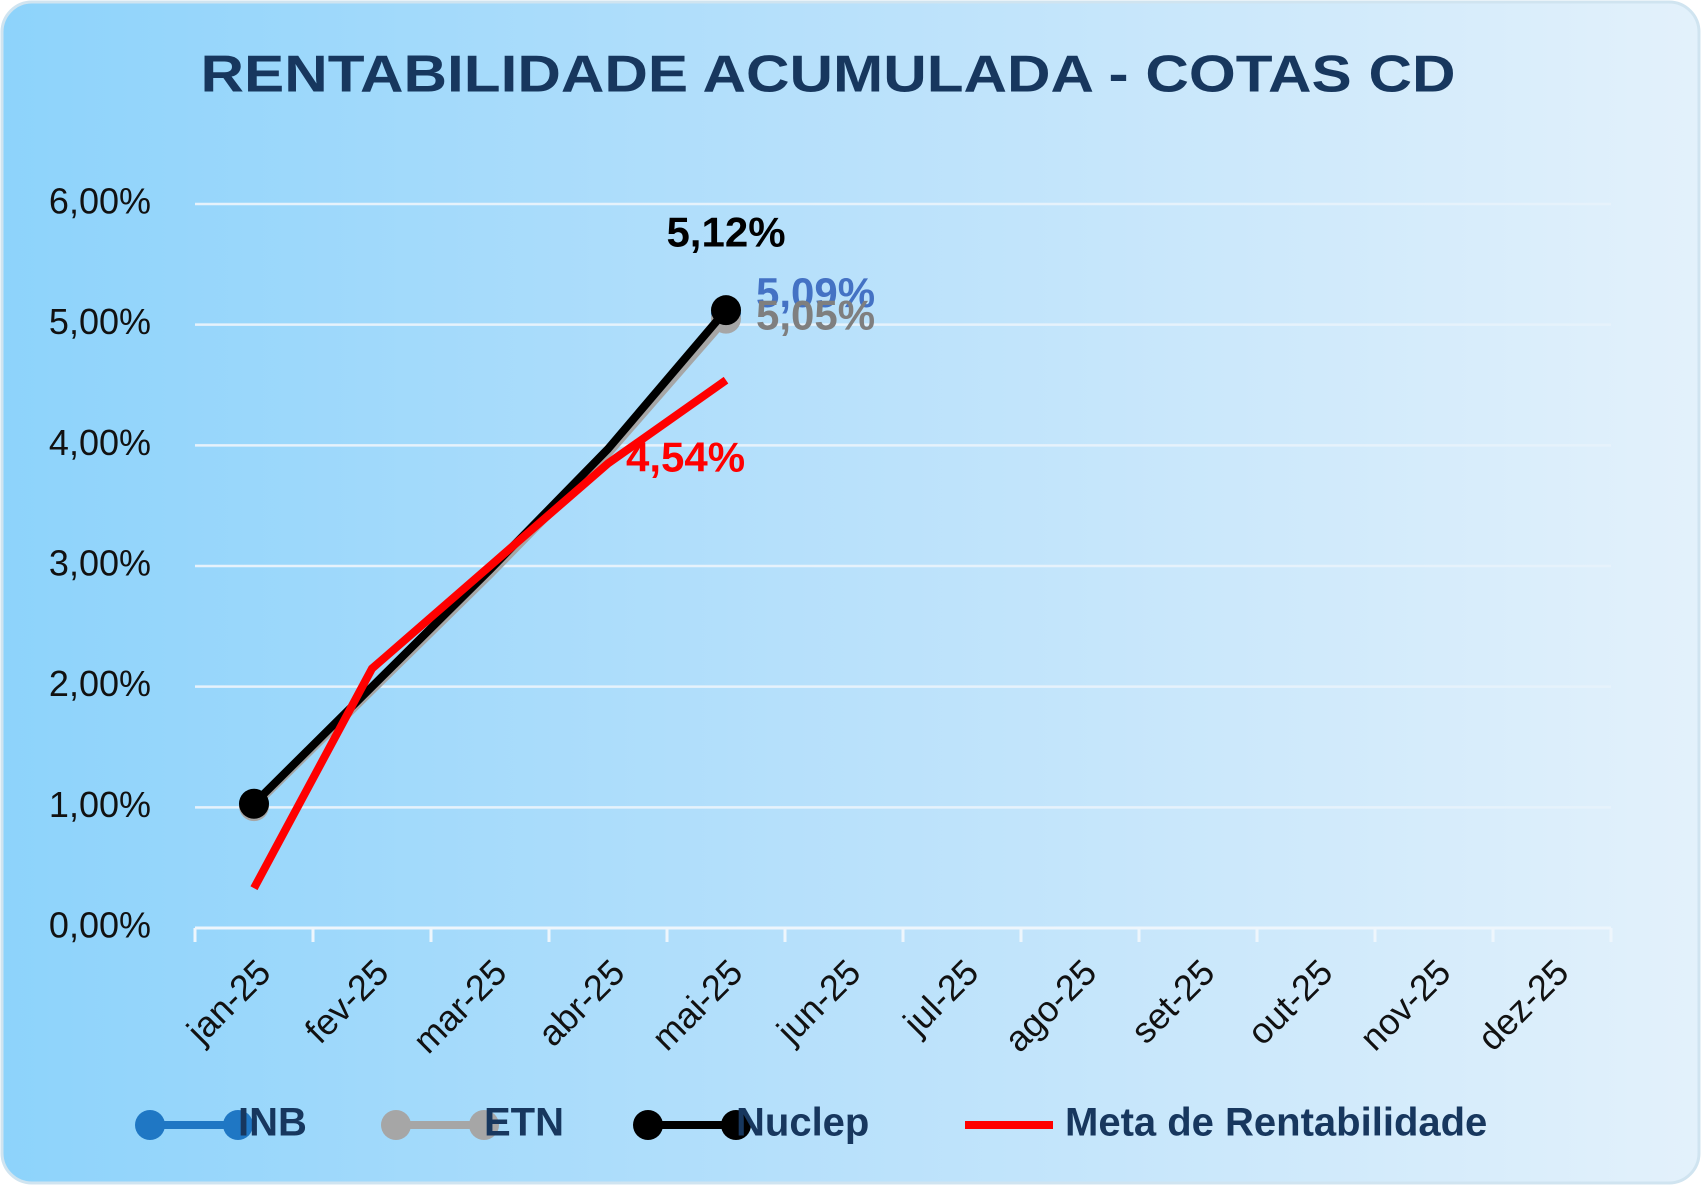  I want to click on y-tick-label: 6,00%, so click(100, 201).